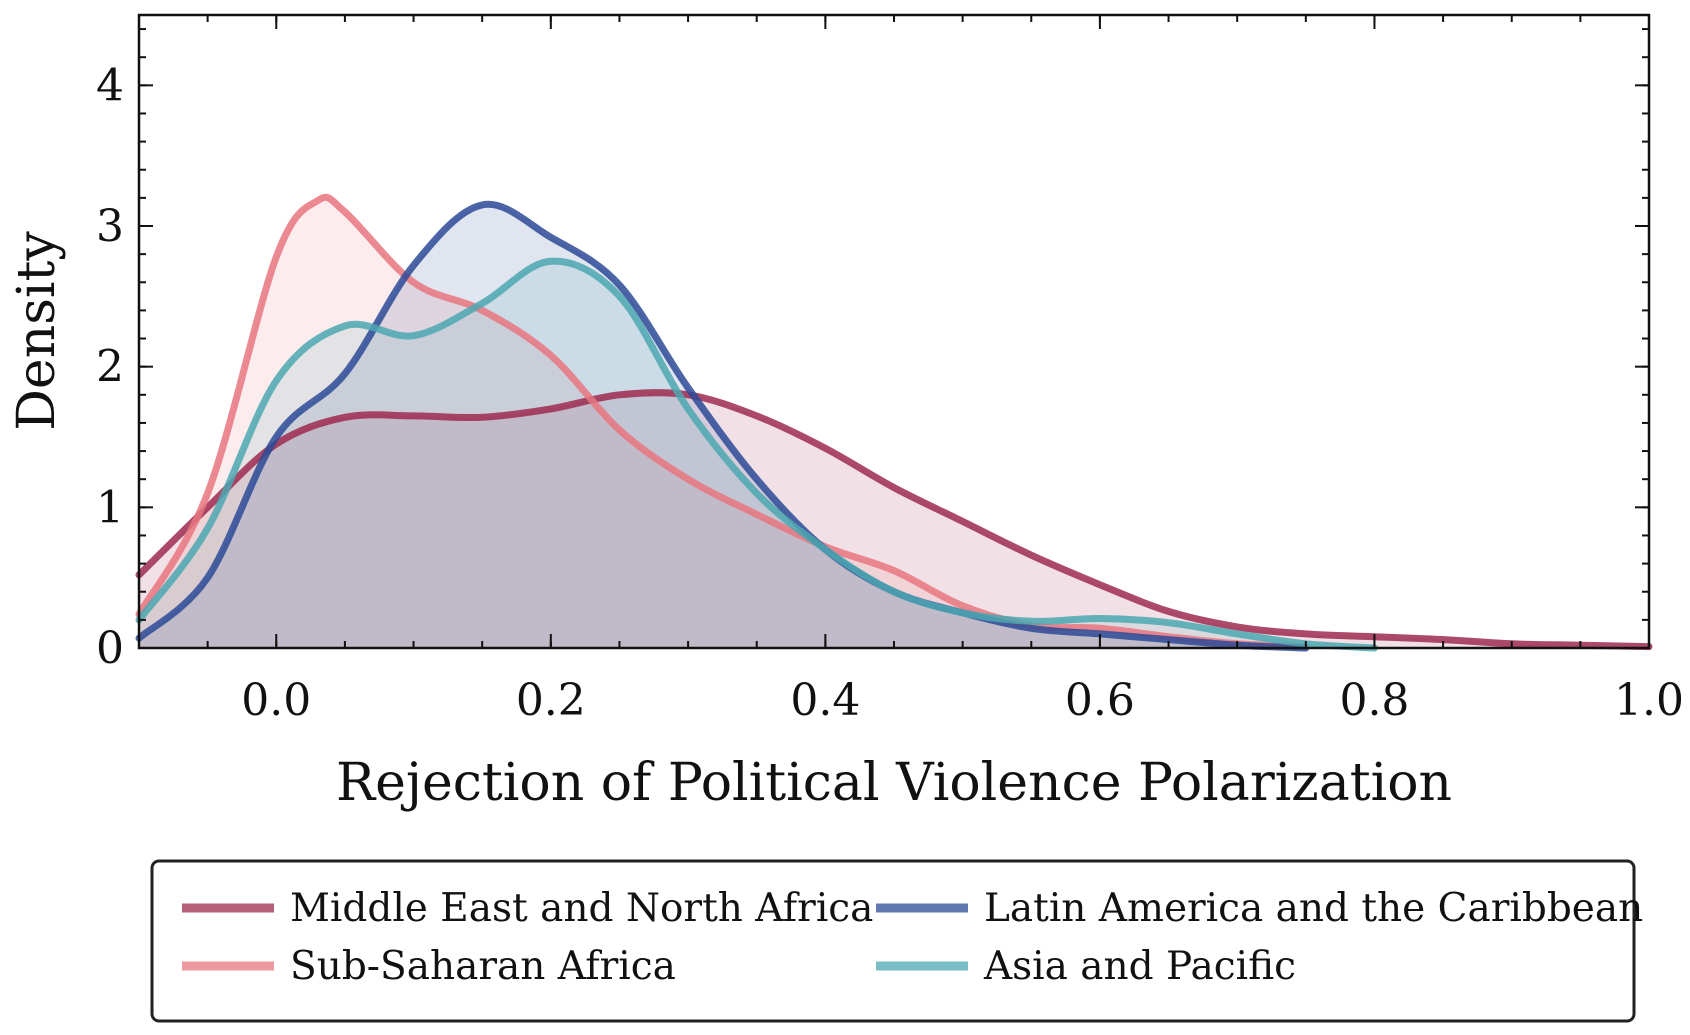 The width and height of the screenshot is (1690, 1035). Describe the element at coordinates (276, 700) in the screenshot. I see `x-tick-label: 0.0` at that location.